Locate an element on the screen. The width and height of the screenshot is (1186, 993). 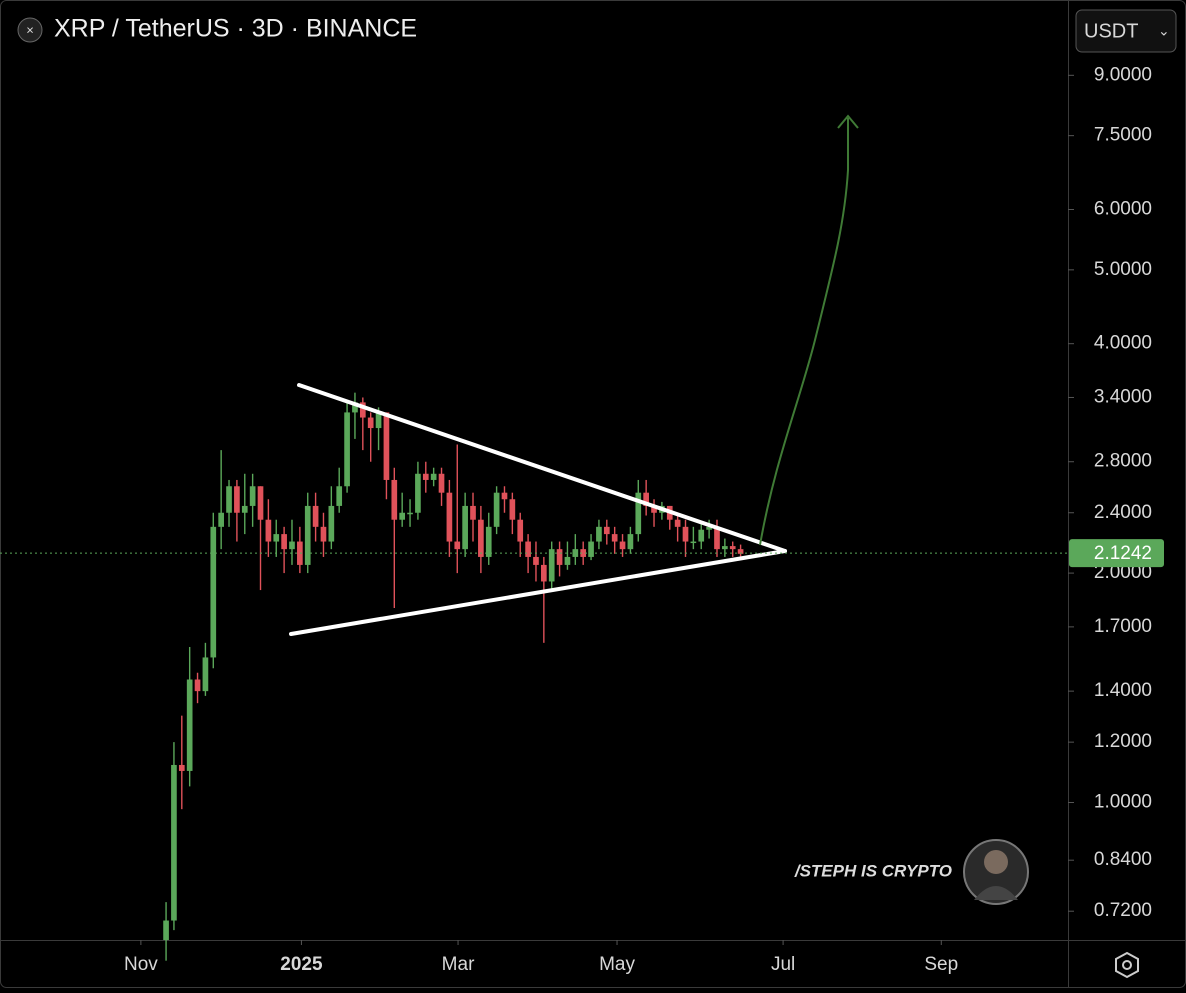
y-tick-label: 6.0000 is located at coordinates (1123, 209).